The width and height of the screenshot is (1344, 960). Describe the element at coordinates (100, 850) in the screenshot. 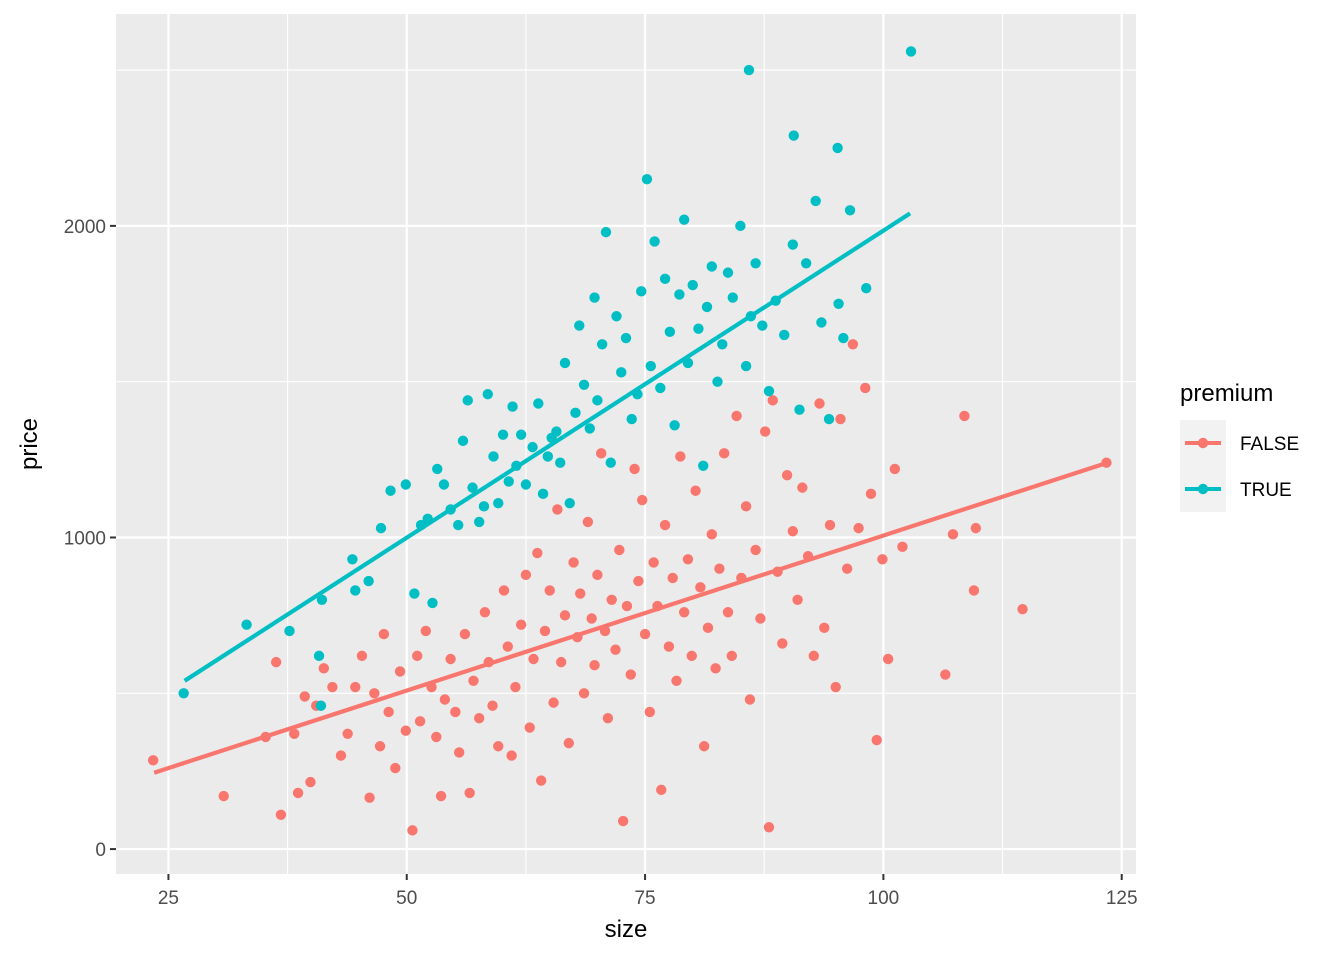

I see `y-tick-label: 0` at that location.